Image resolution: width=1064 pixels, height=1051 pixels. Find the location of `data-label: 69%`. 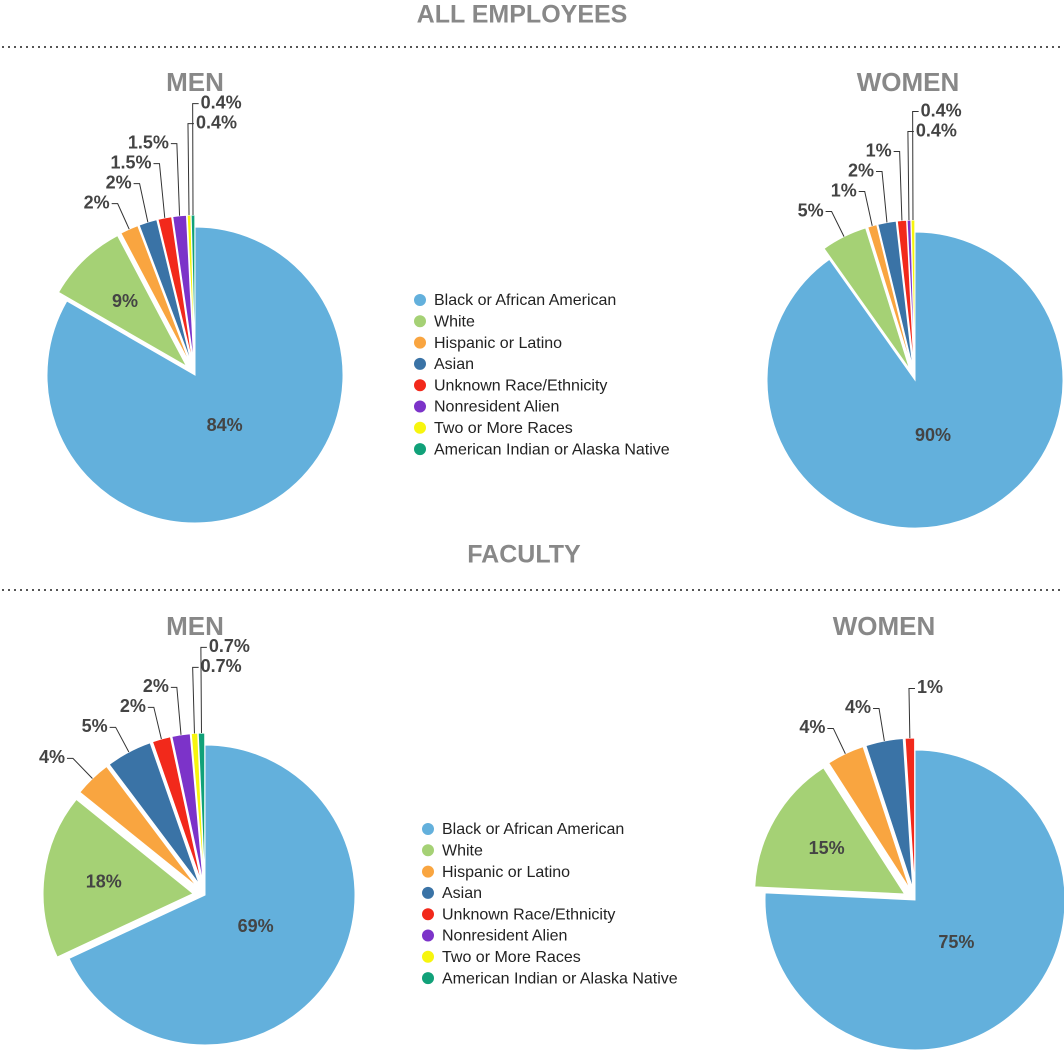

data-label: 69% is located at coordinates (256, 926).